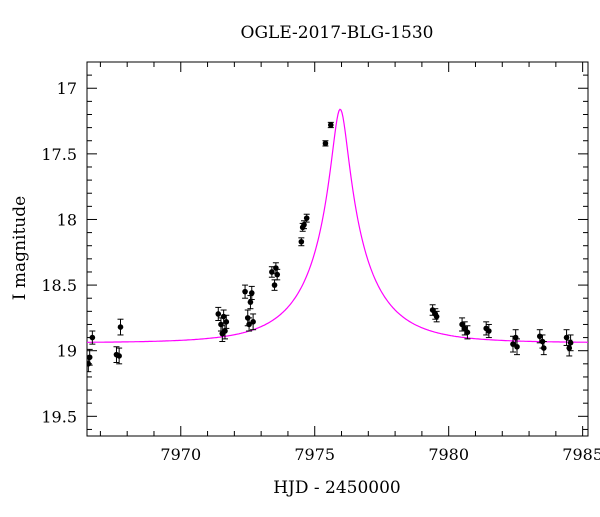 The width and height of the screenshot is (600, 517). I want to click on y-tick-label: 19, so click(67, 351).